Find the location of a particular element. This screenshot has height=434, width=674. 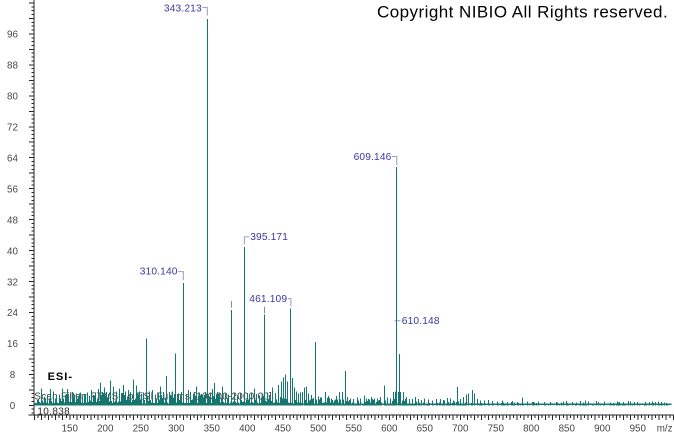

svg-text: 250 is located at coordinates (141, 429).